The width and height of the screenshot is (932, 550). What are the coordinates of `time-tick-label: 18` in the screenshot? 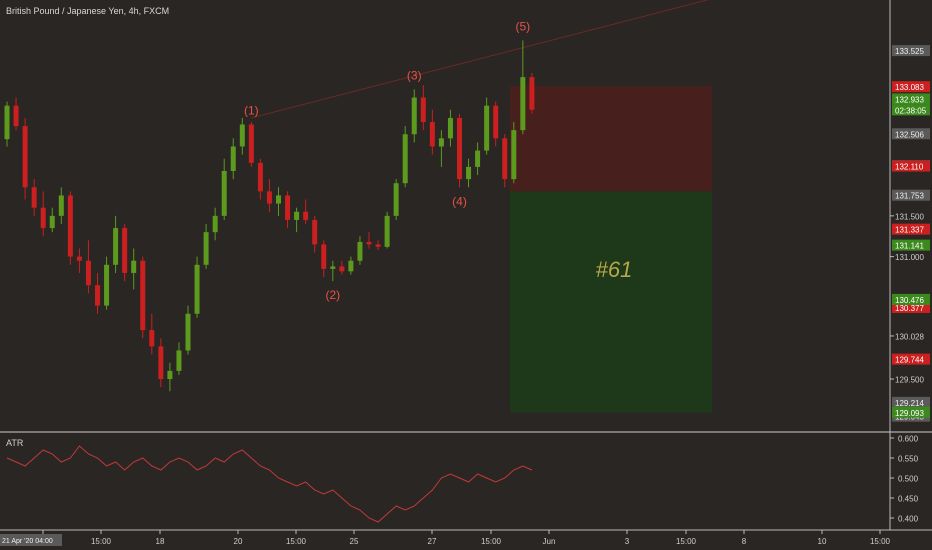 It's located at (160, 541).